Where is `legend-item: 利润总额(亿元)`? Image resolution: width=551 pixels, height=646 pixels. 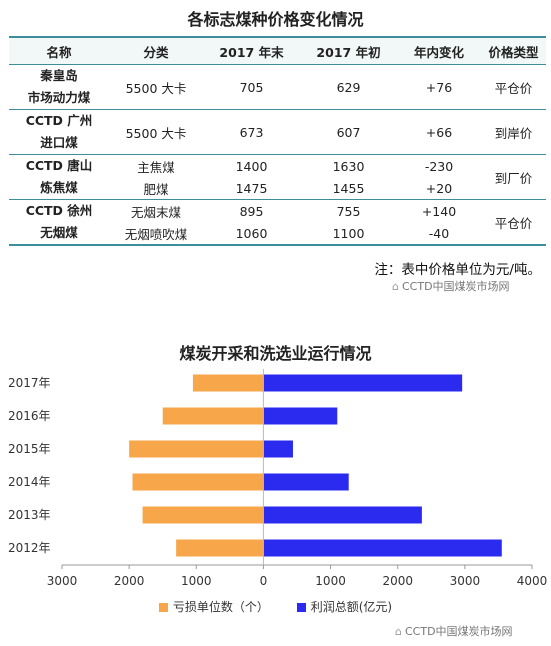 legend-item: 利润总额(亿元) is located at coordinates (344, 606).